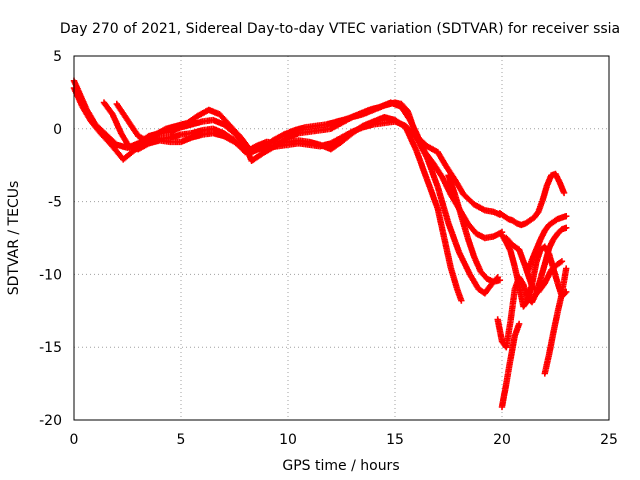 The width and height of the screenshot is (640, 480). I want to click on y-axis-ticks: 5 0 -5 -10 -15 -20, so click(50, 239).